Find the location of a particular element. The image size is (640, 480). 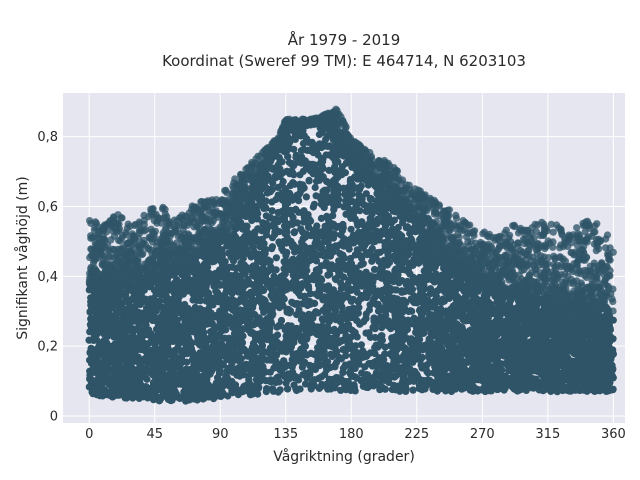

chart-title-line-1: År 1979 - 2019 is located at coordinates (344, 39).